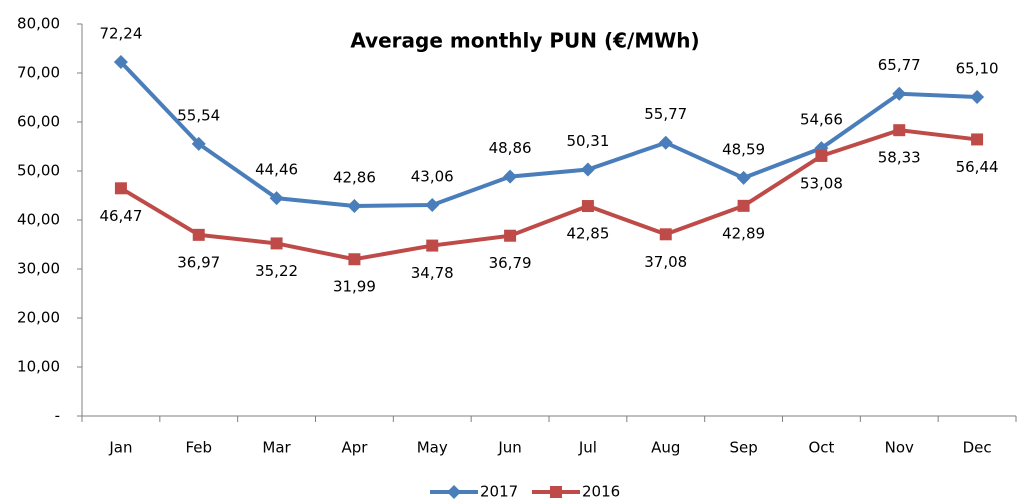 The height and width of the screenshot is (504, 1021). What do you see at coordinates (601, 492) in the screenshot?
I see `legend-label: 2016` at bounding box center [601, 492].